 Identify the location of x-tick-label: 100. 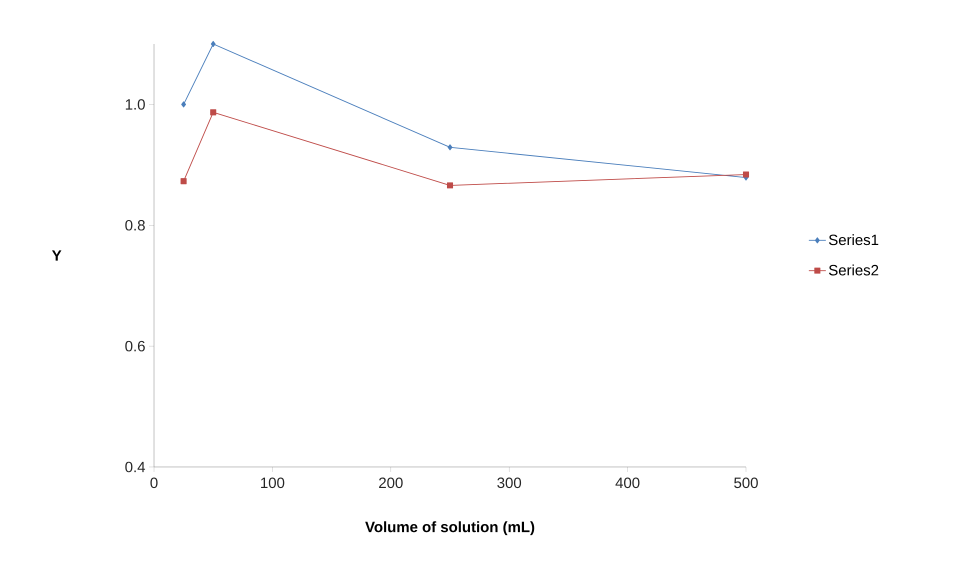
(272, 483).